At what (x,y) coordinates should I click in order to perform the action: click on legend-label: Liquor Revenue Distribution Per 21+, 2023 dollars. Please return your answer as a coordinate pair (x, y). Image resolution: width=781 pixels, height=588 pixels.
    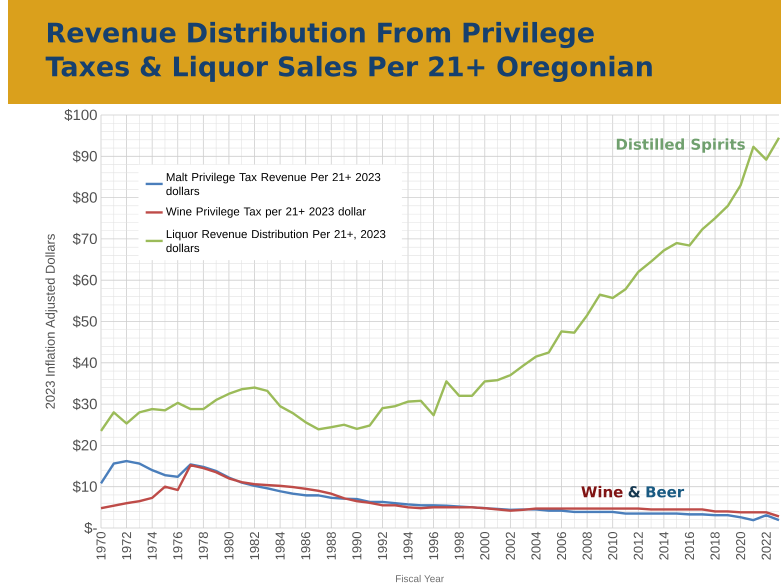
    Looking at the image, I should click on (276, 241).